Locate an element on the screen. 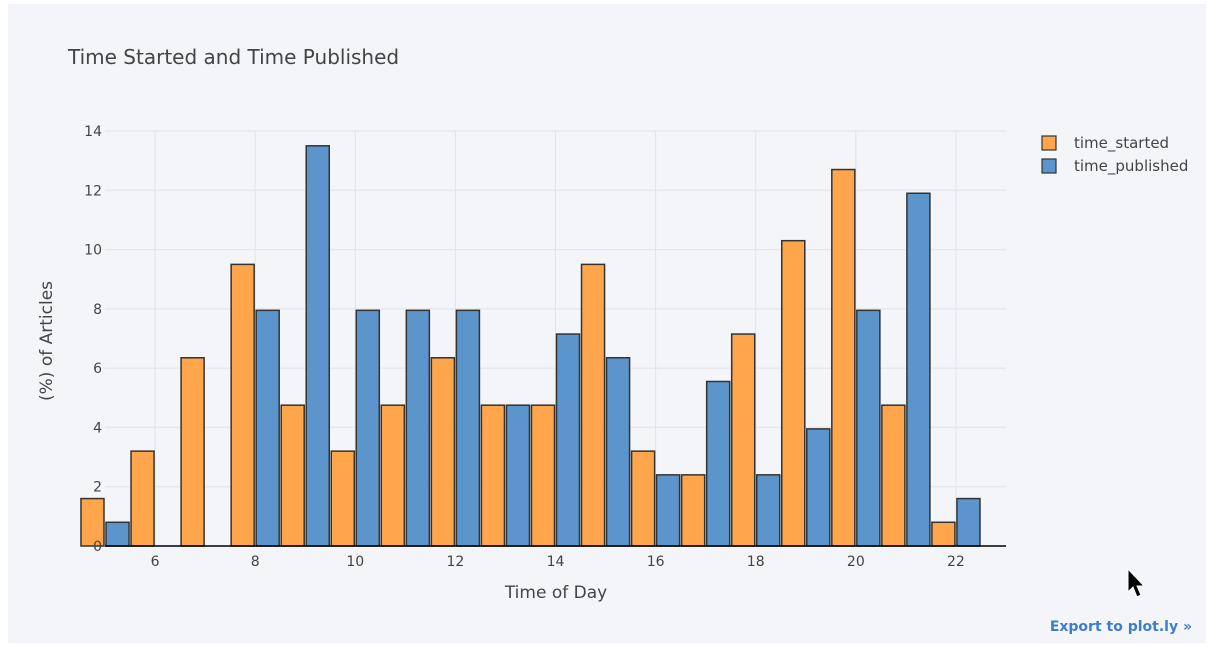 This screenshot has height=647, width=1213. y-tick-label: 0 is located at coordinates (97, 547).